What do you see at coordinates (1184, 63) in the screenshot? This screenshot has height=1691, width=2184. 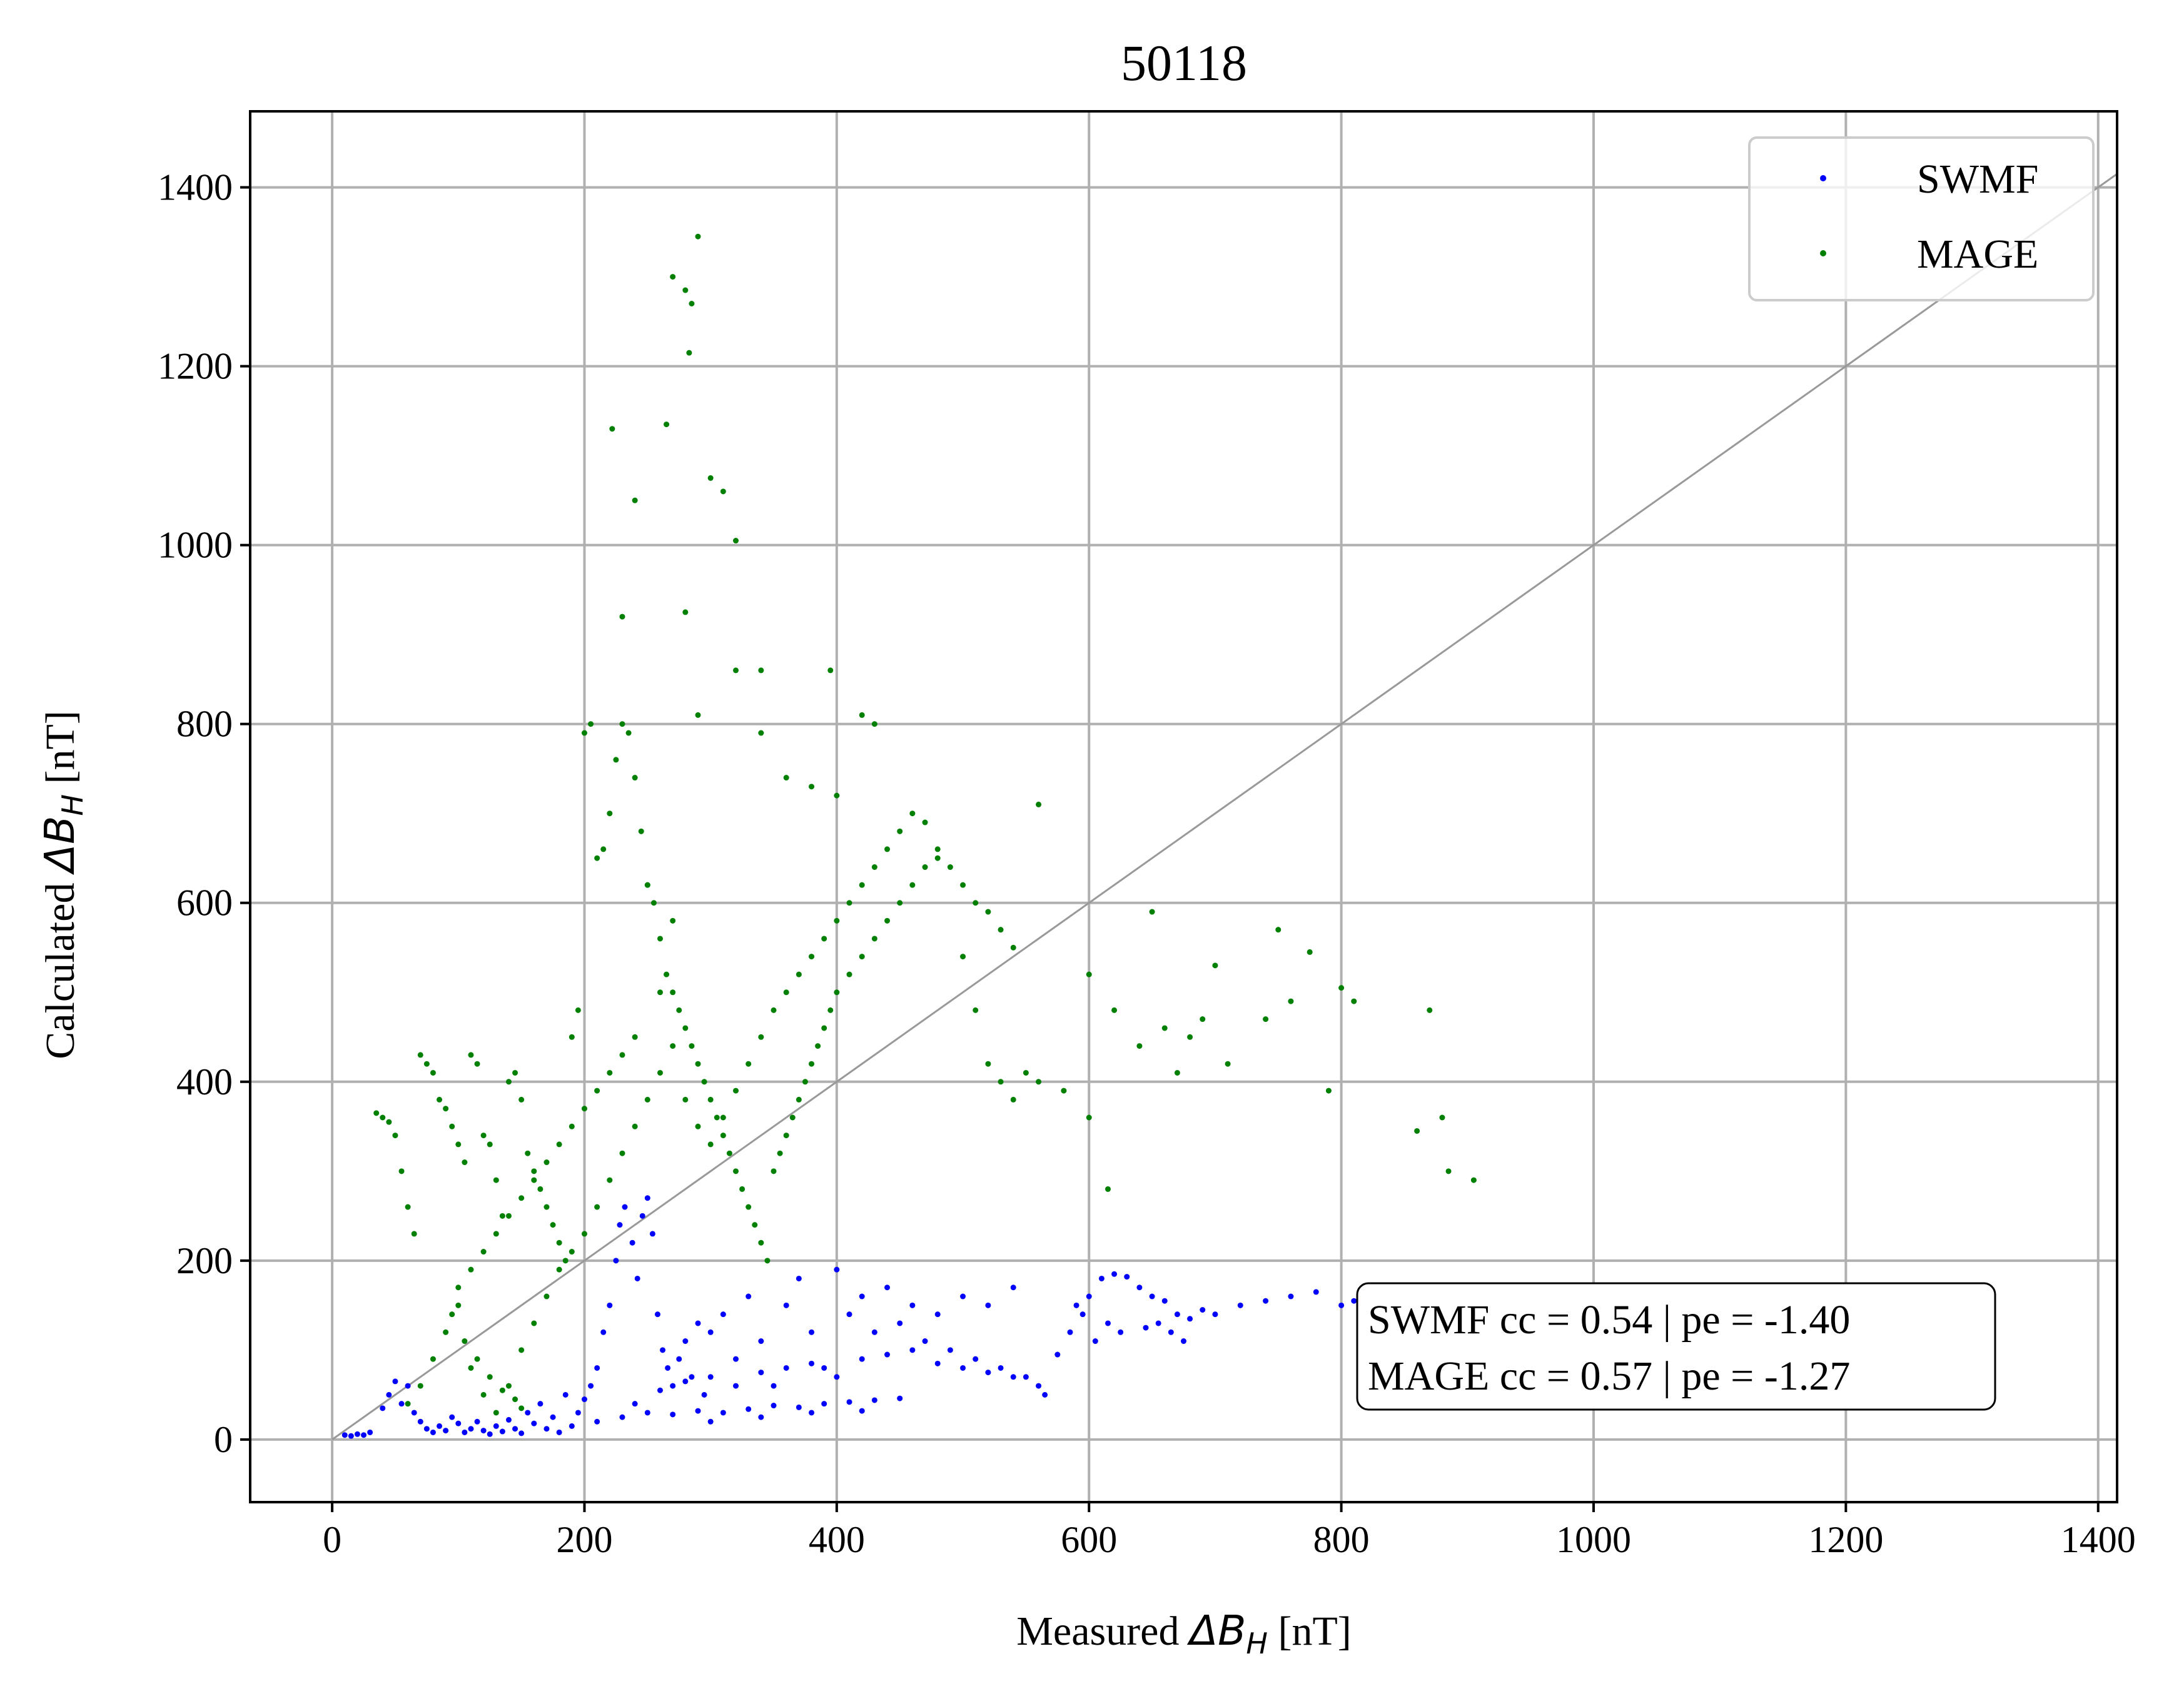 I see `chart-title: 50118` at bounding box center [1184, 63].